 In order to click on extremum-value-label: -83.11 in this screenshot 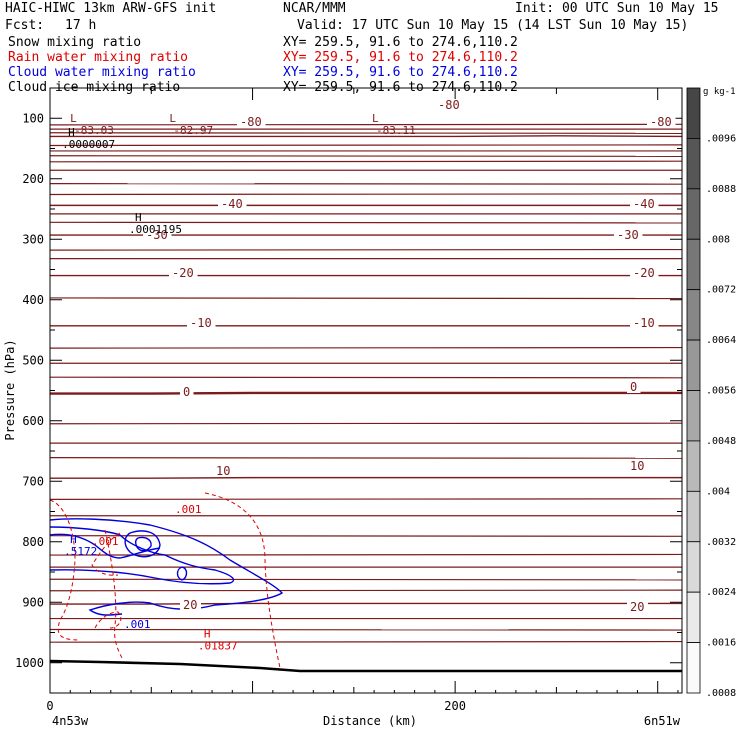, I will do `click(396, 130)`.